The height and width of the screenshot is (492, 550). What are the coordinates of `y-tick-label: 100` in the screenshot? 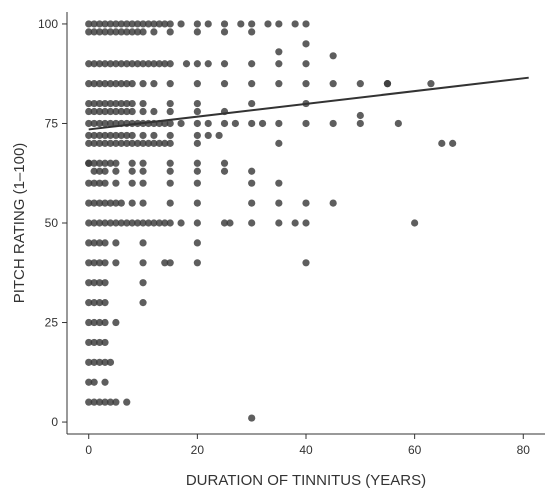 It's located at (48, 24).